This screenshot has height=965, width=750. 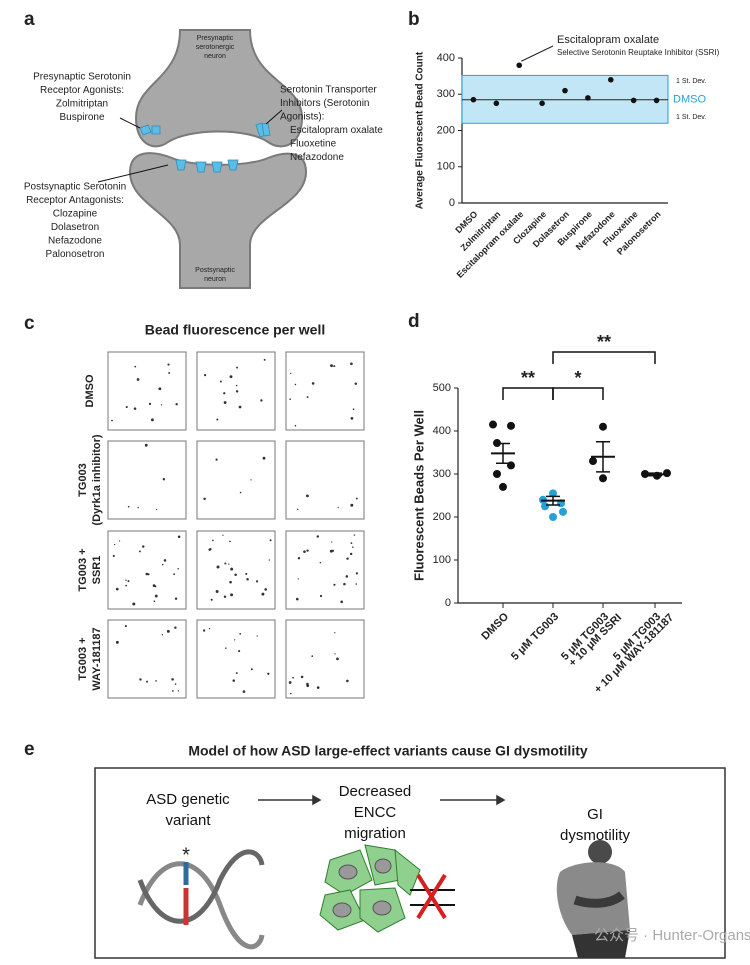 I want to click on drug-label: Postsynaptic Serotonin, so click(x=75, y=187).